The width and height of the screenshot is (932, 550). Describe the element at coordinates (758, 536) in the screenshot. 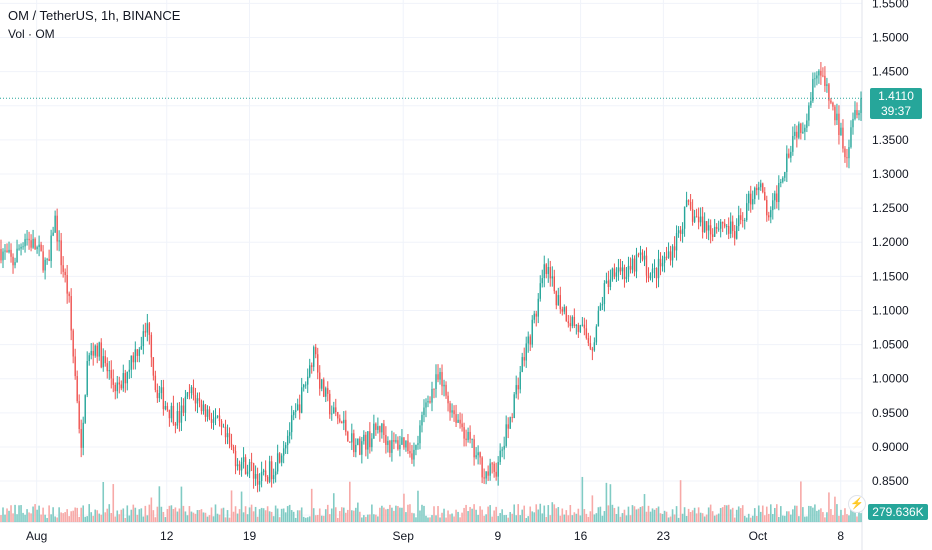

I see `time-tick-label: Oct` at that location.